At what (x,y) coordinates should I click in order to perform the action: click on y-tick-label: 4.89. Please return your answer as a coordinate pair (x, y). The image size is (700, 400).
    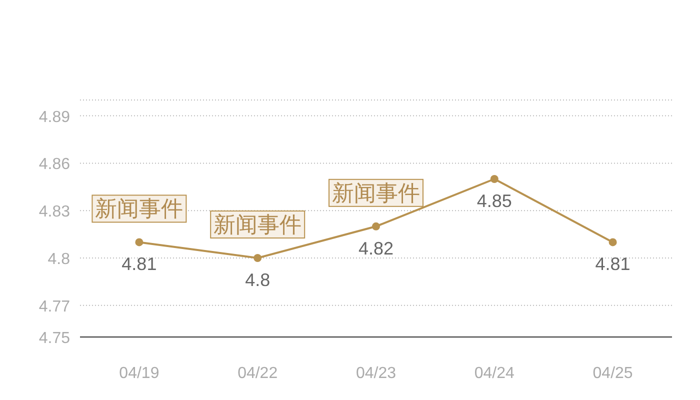
    Looking at the image, I should click on (54, 117).